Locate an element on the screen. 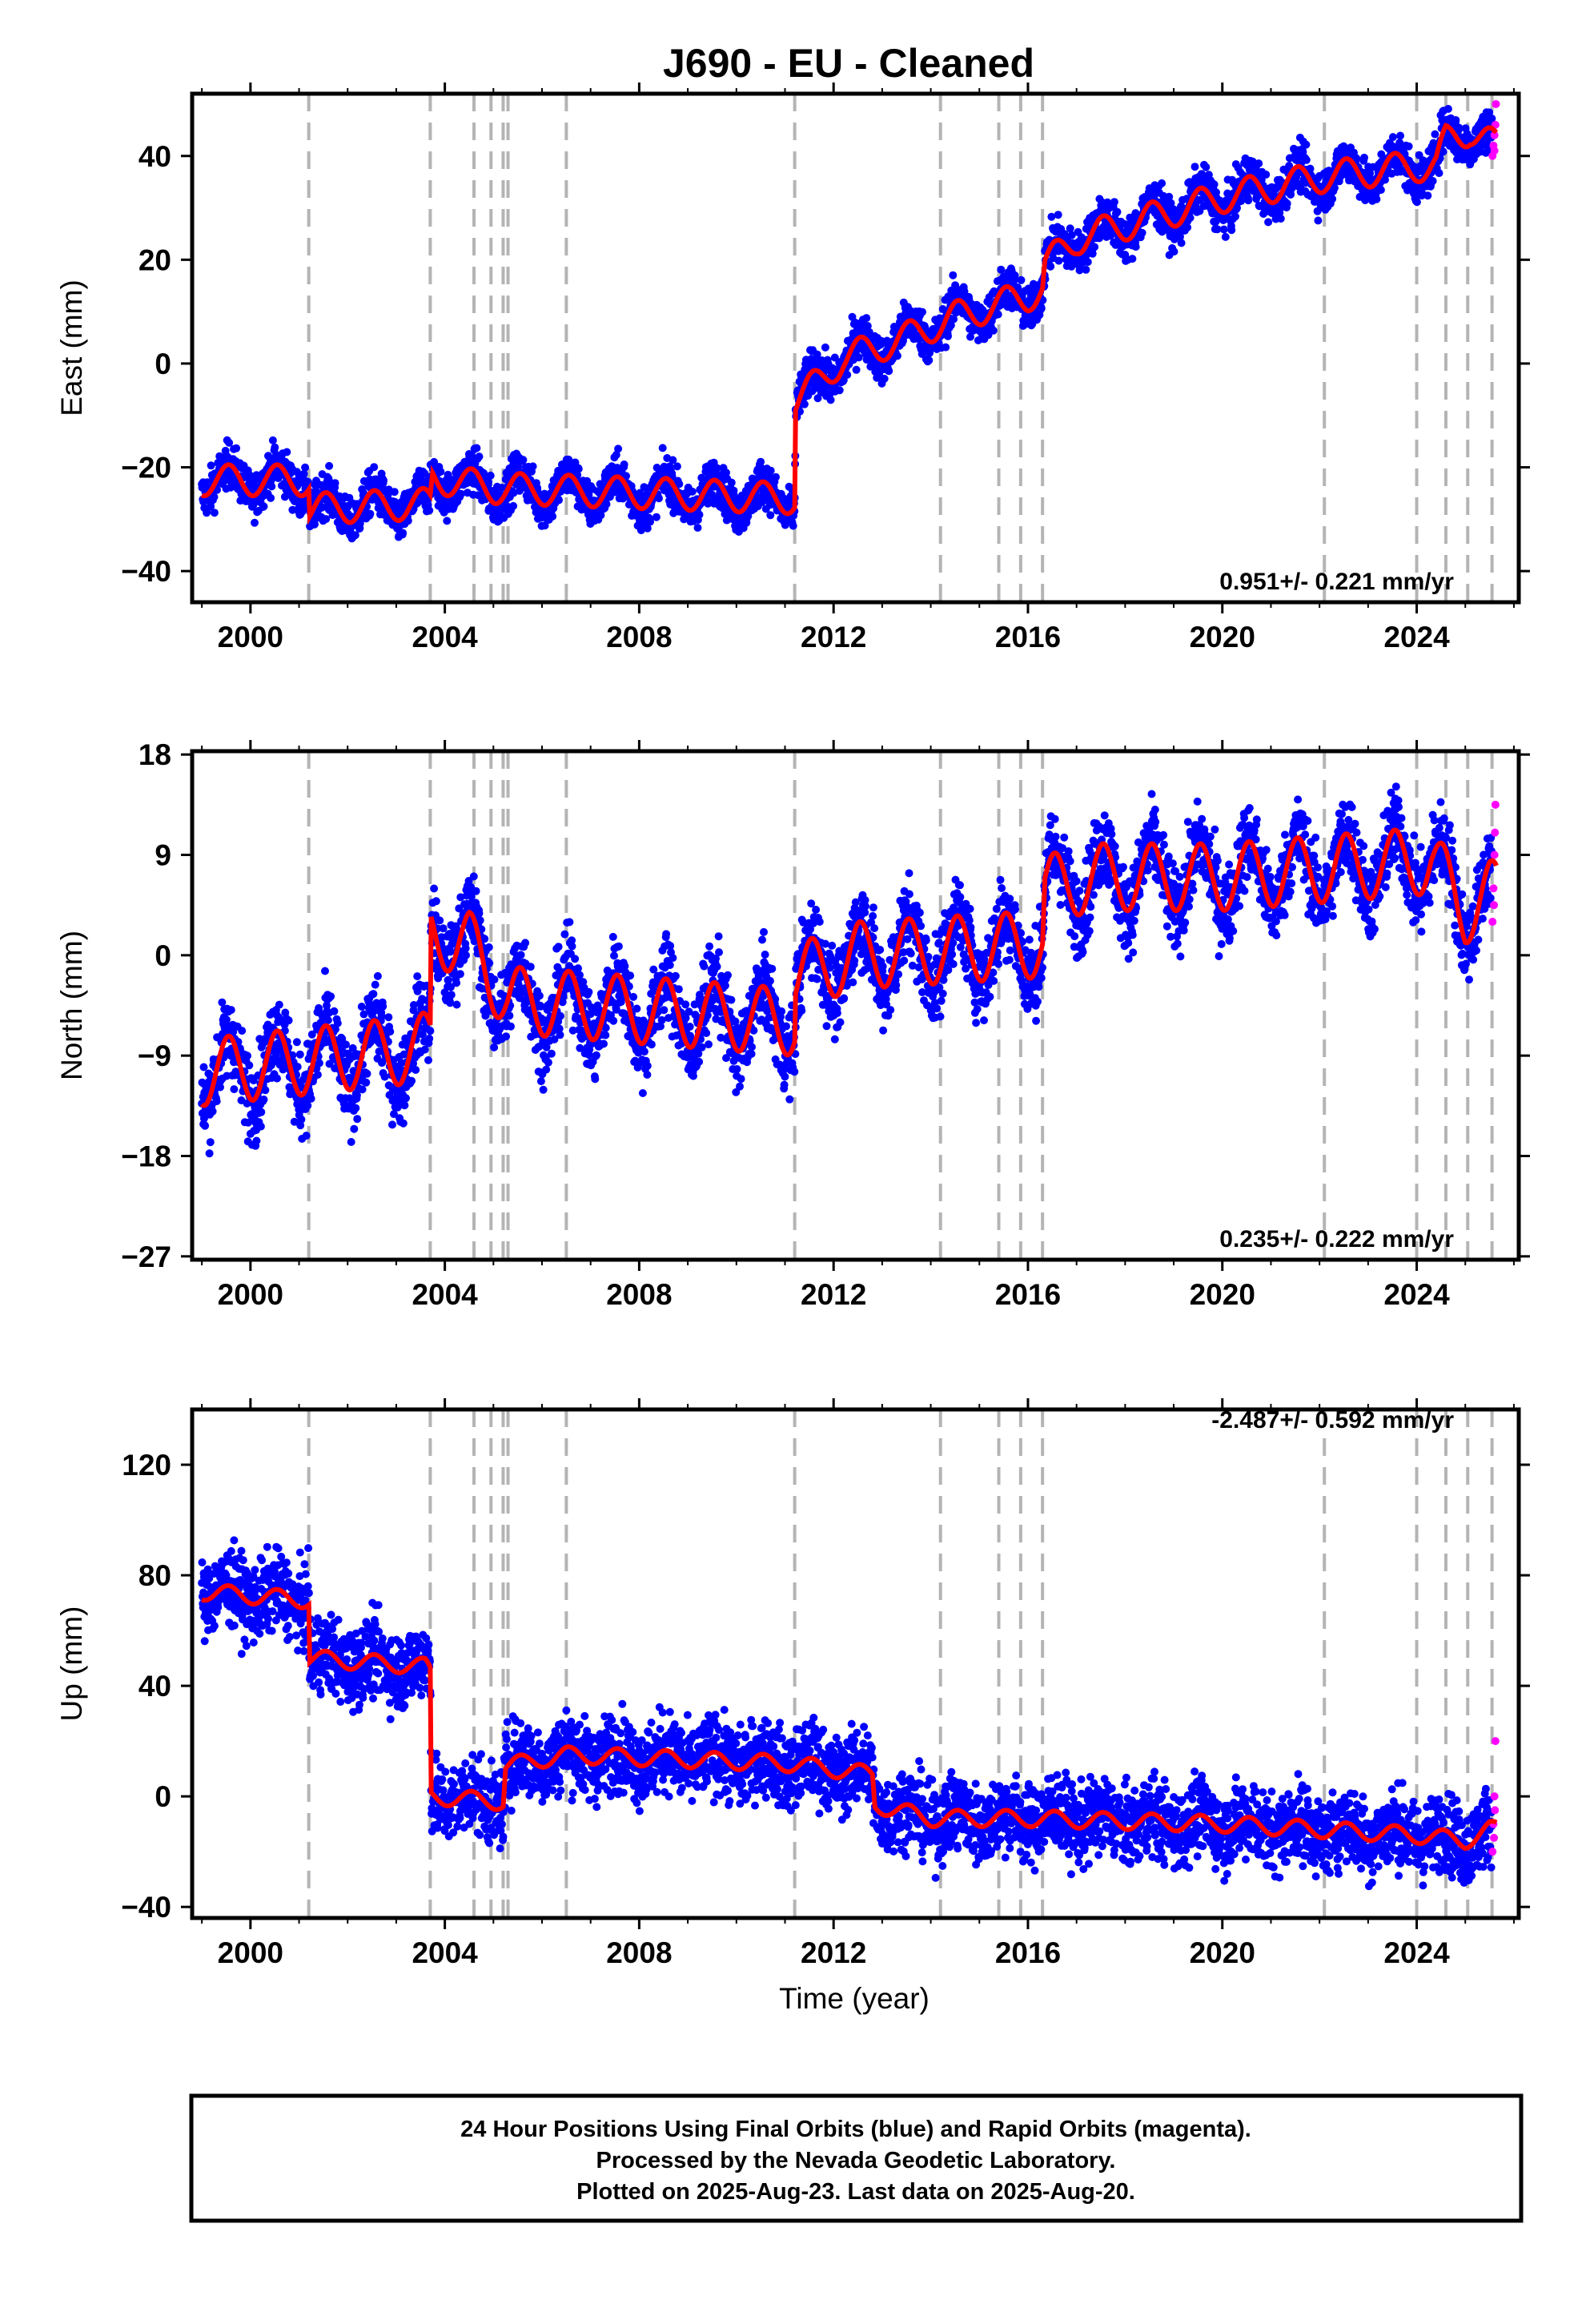 The width and height of the screenshot is (1582, 2324). y-tick-label: 0 is located at coordinates (163, 364).